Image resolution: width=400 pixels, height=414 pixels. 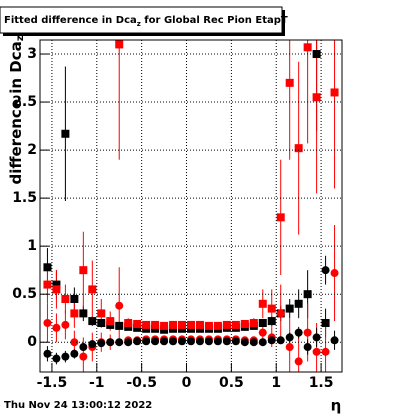 What do you see at coordinates (276, 383) in the screenshot?
I see `x-tick-label: 1` at bounding box center [276, 383].